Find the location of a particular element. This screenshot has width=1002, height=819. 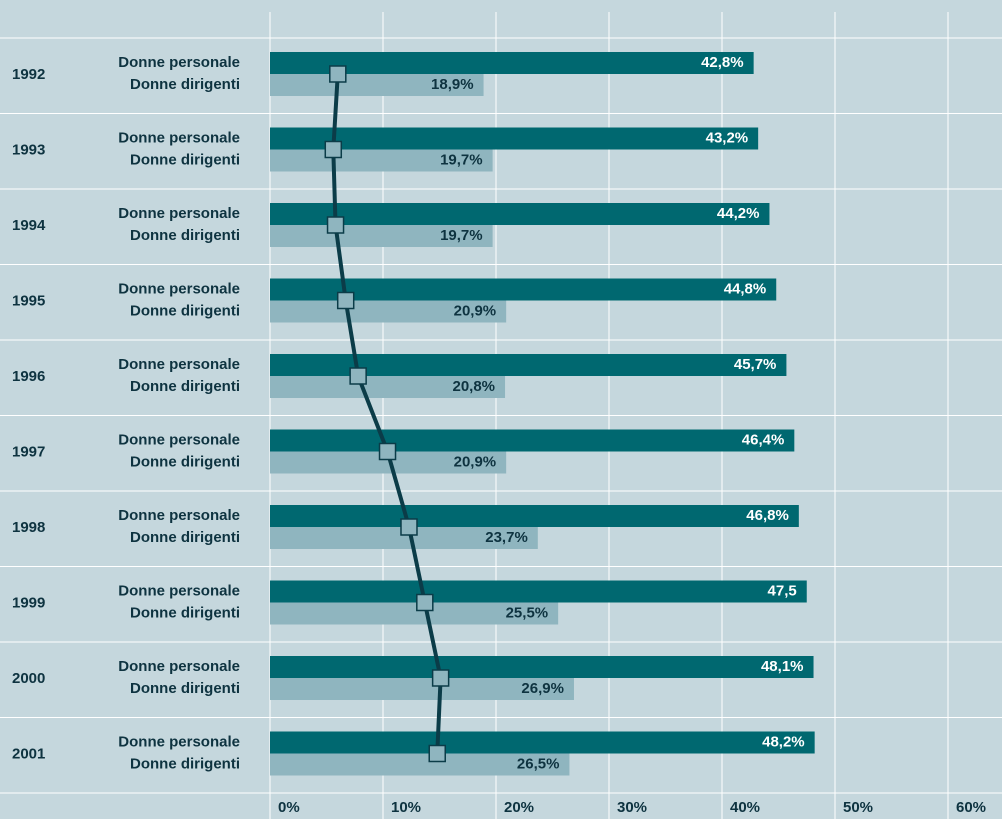

value-label: 26,5% is located at coordinates (538, 763).